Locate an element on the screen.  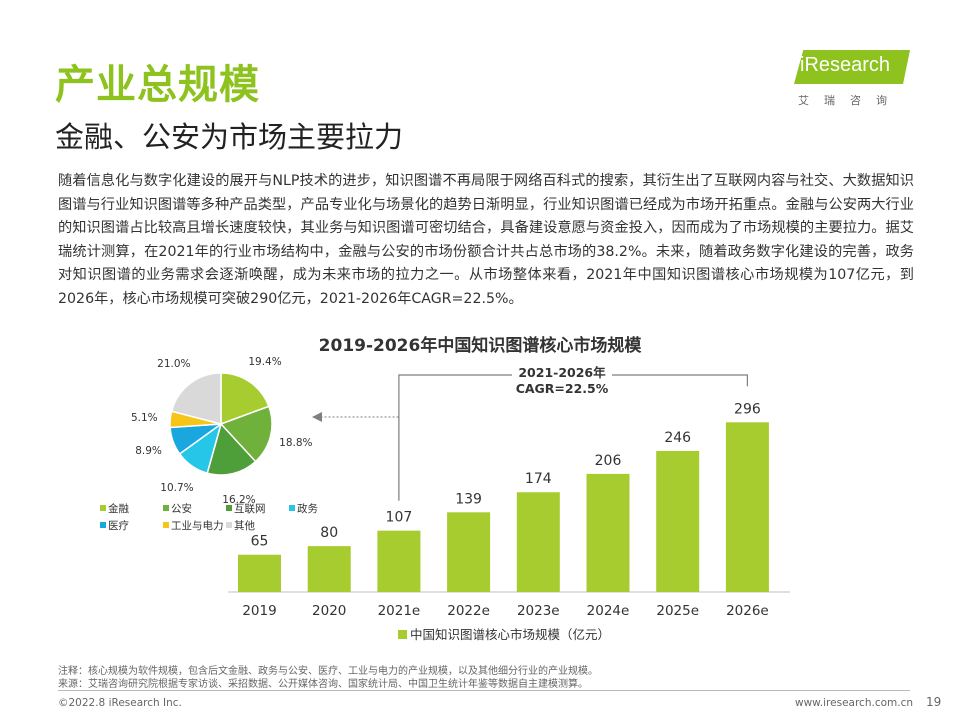
bar-value-label: 65 is located at coordinates (260, 542).